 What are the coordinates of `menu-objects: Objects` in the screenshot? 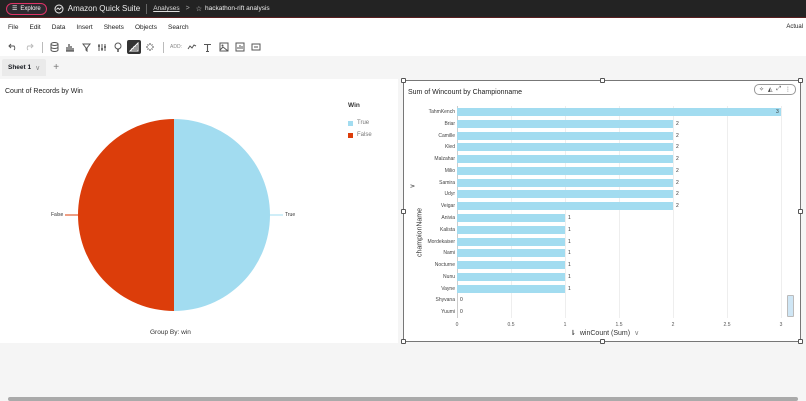 It's located at (145, 27).